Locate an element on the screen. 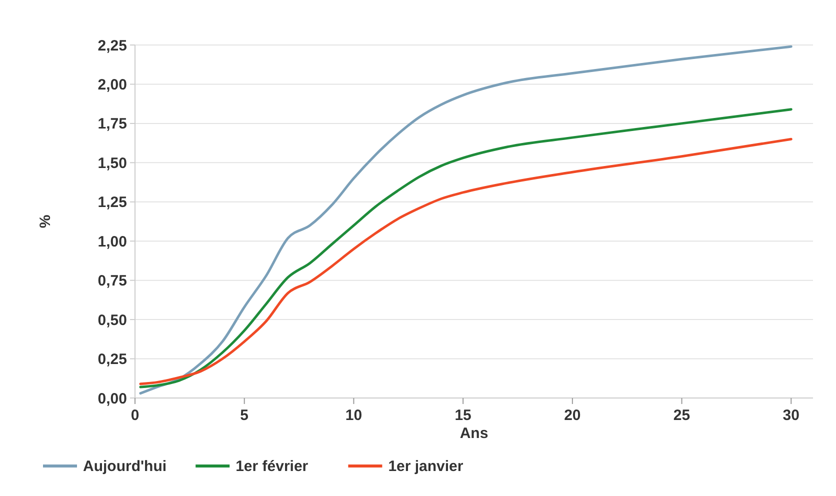  legend-label: Aujourd'hui is located at coordinates (125, 466).